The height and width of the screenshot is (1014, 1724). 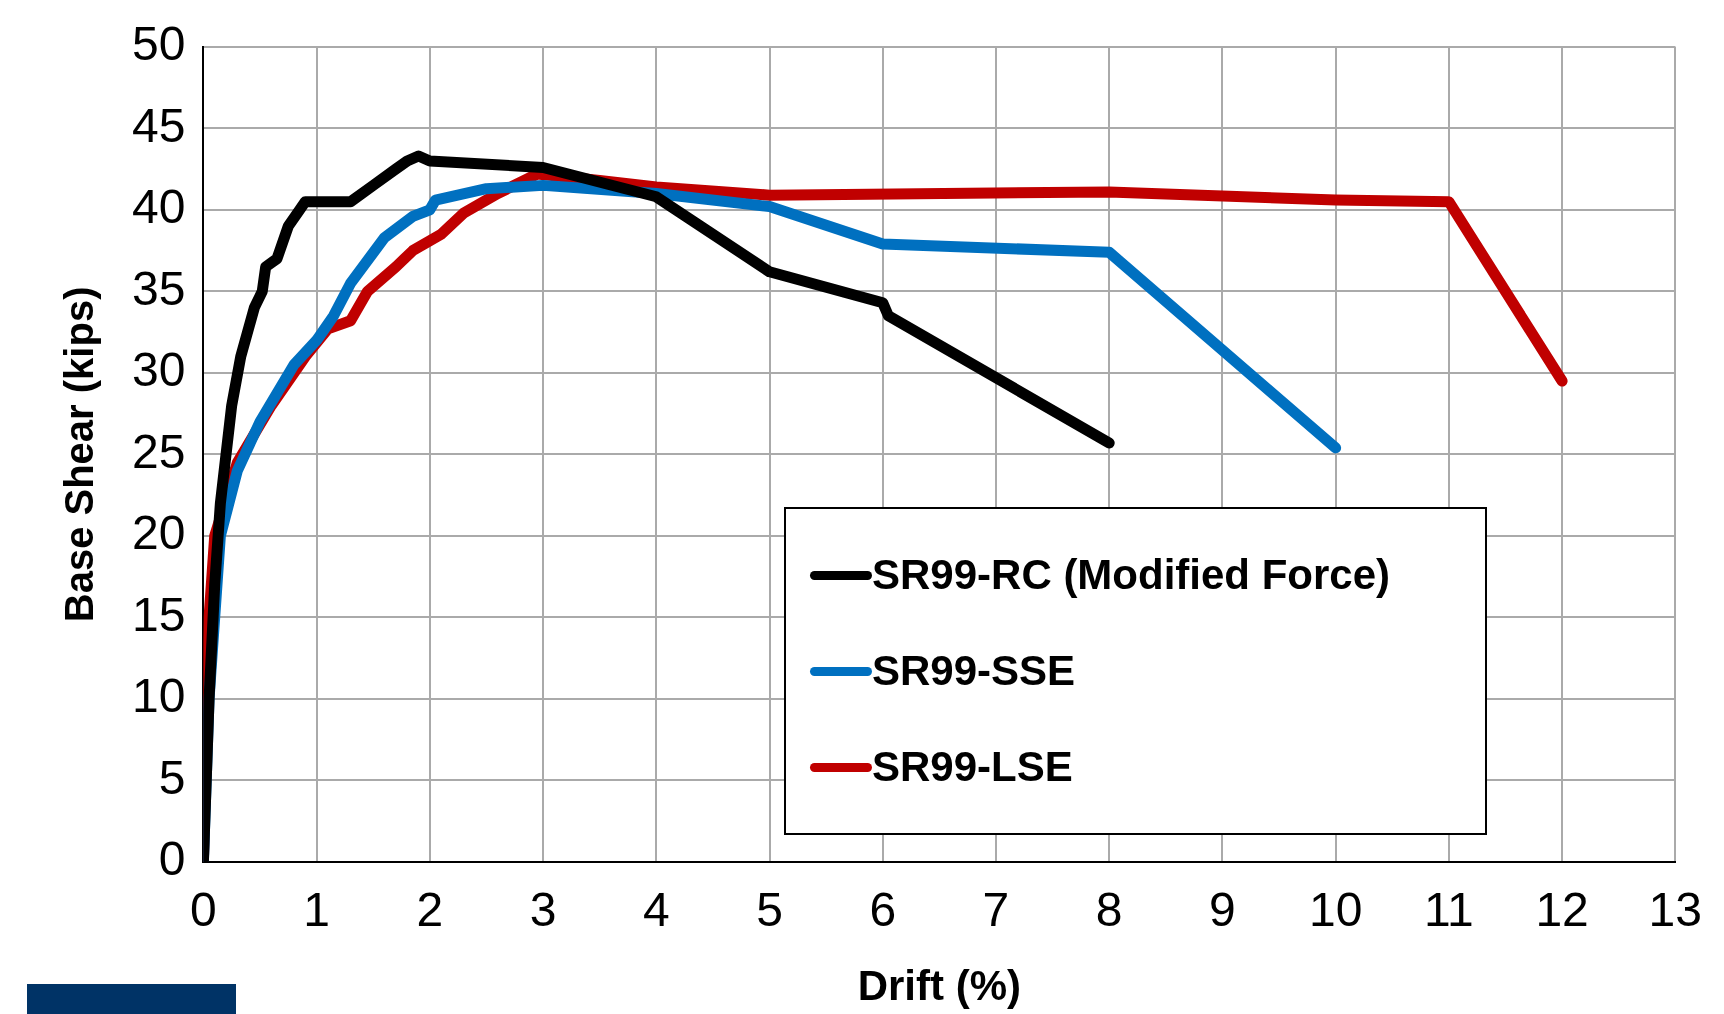 I want to click on y-tick-label: 35, so click(x=159, y=288).